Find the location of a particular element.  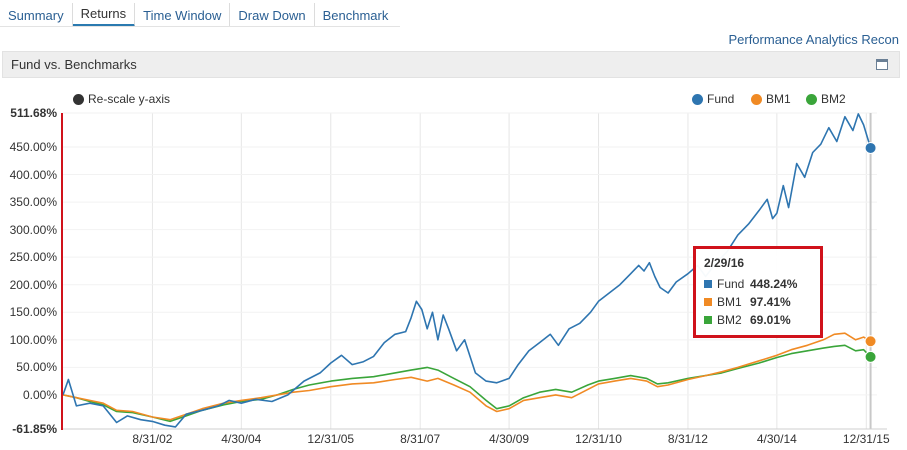

tooltip-value: 69.01% is located at coordinates (770, 320).